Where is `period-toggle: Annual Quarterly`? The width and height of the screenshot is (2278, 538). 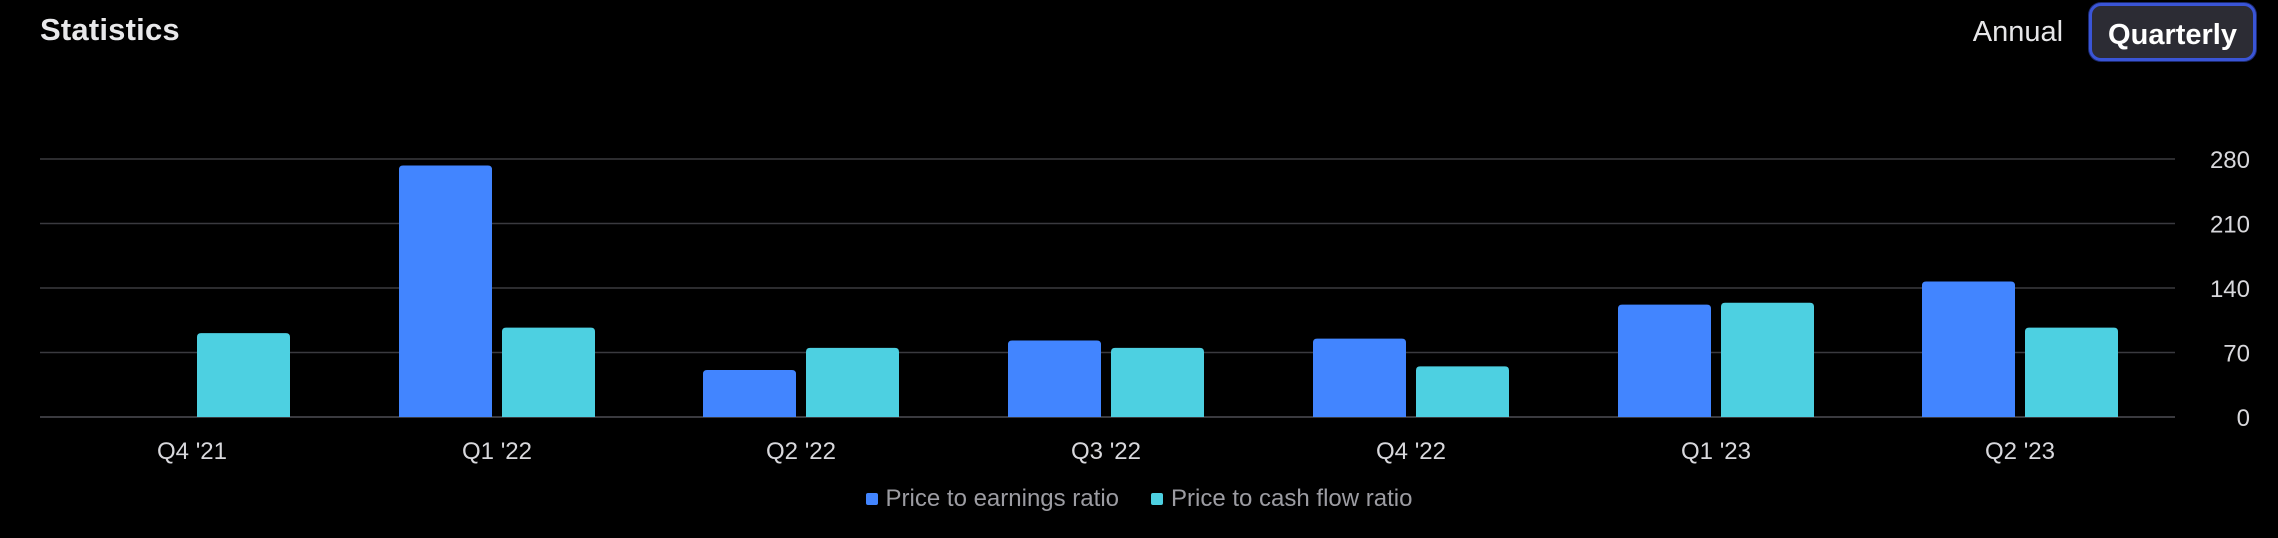
period-toggle: Annual Quarterly is located at coordinates (2110, 32).